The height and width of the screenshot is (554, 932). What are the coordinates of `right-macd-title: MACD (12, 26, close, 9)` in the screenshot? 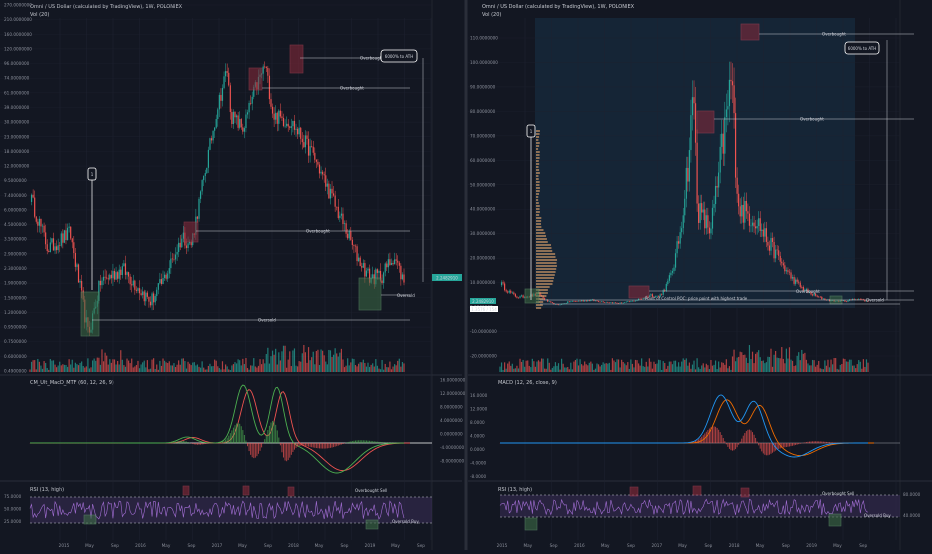 It's located at (527, 383).